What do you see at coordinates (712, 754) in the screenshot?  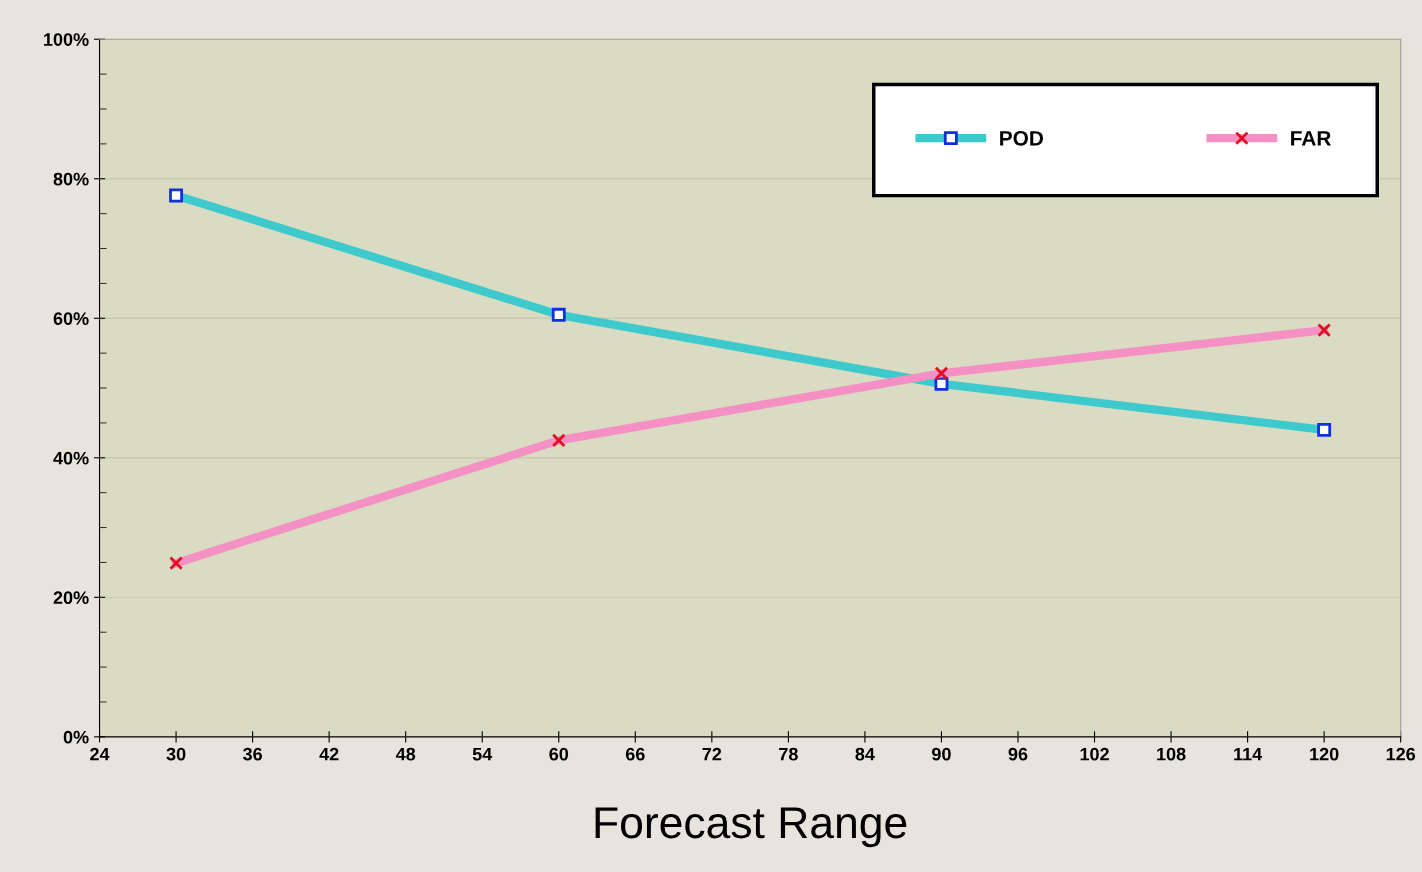 I see `x-tick-label: 72` at bounding box center [712, 754].